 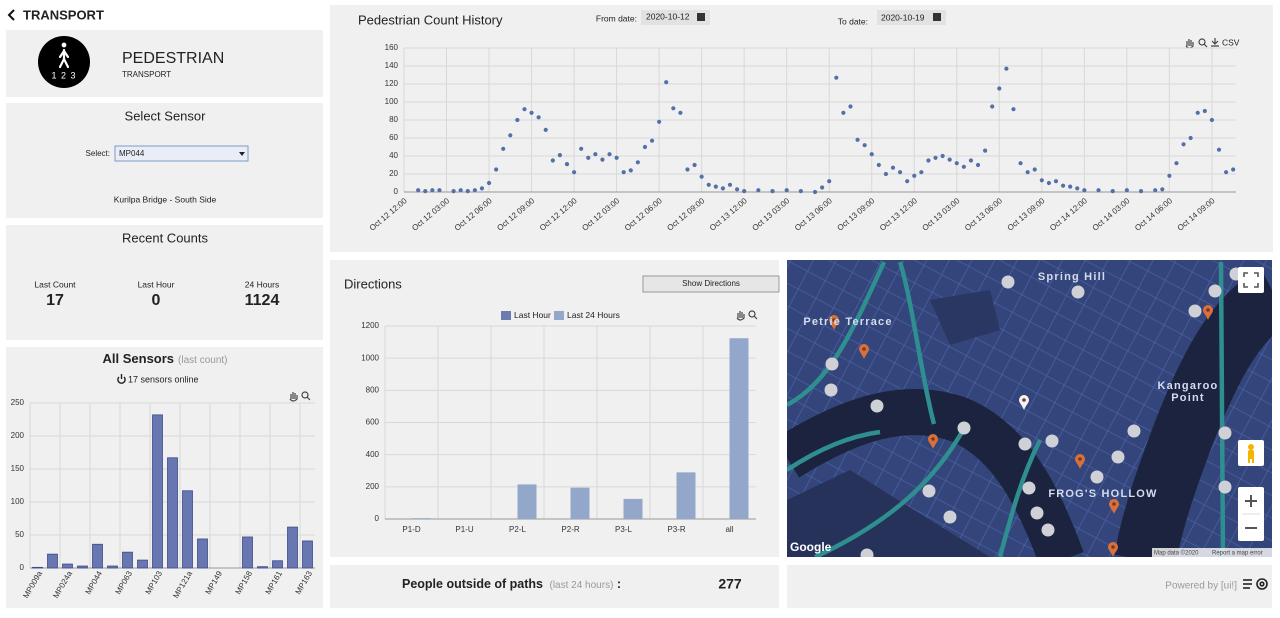 I want to click on outside-paths-panel, so click(x=554, y=586).